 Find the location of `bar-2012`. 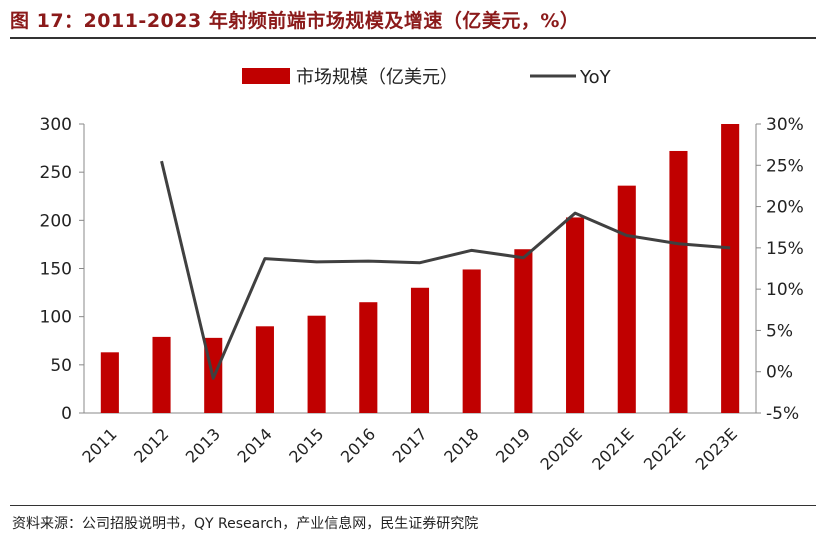

bar-2012 is located at coordinates (161, 374).